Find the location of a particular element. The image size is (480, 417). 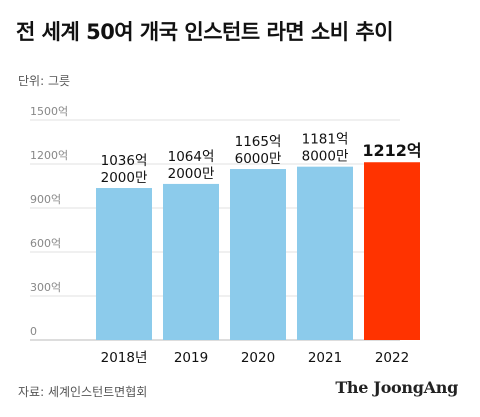

bar-value-label: 1036억 is located at coordinates (124, 161).